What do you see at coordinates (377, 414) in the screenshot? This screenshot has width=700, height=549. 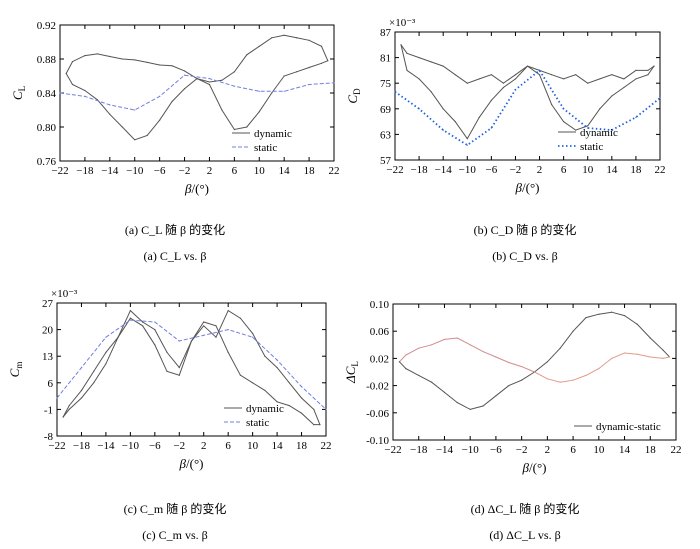 I see `y-tick-label: -0.06` at bounding box center [377, 414].